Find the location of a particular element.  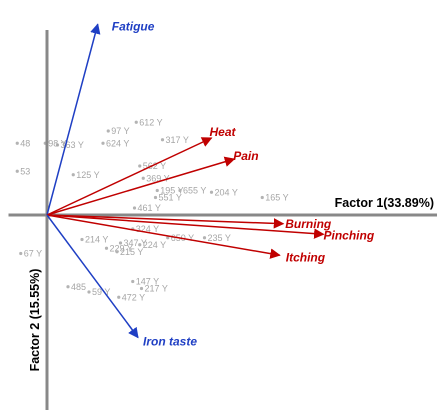

data-point: 369 Y is located at coordinates (155, 178).